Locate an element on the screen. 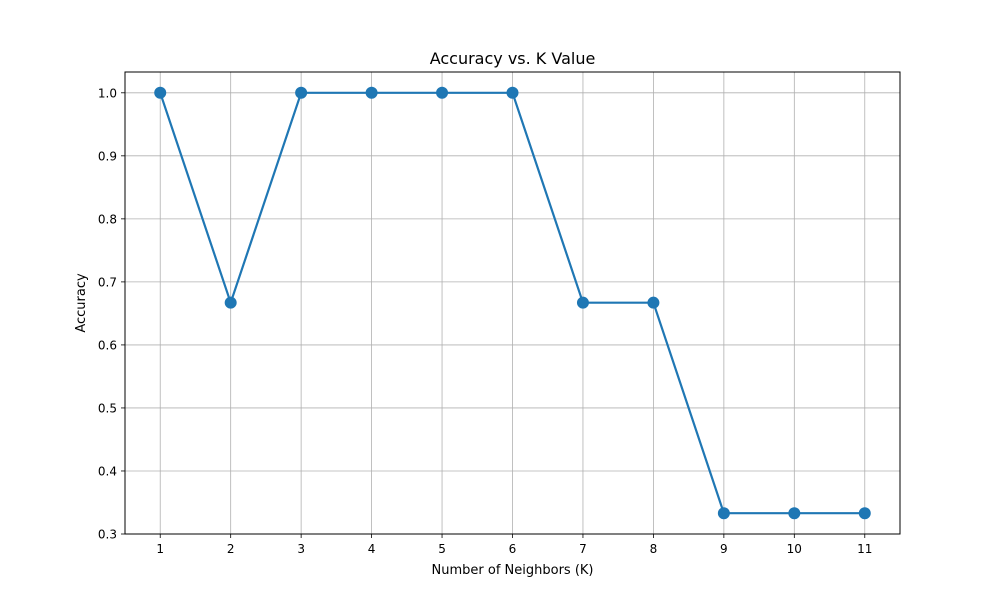  y-tick-label: 0.5 is located at coordinates (107, 408).